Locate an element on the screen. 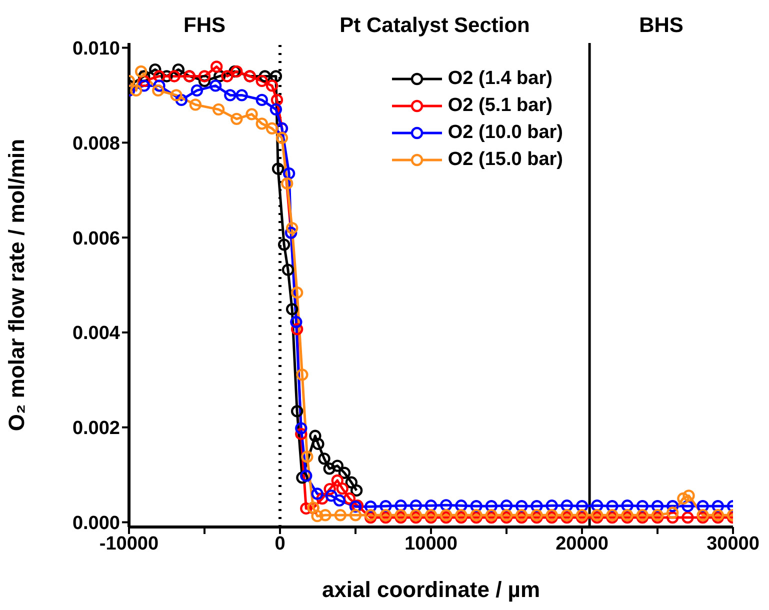 Image resolution: width=769 pixels, height=610 pixels. y-tick-label: 0.008 is located at coordinates (96, 143).